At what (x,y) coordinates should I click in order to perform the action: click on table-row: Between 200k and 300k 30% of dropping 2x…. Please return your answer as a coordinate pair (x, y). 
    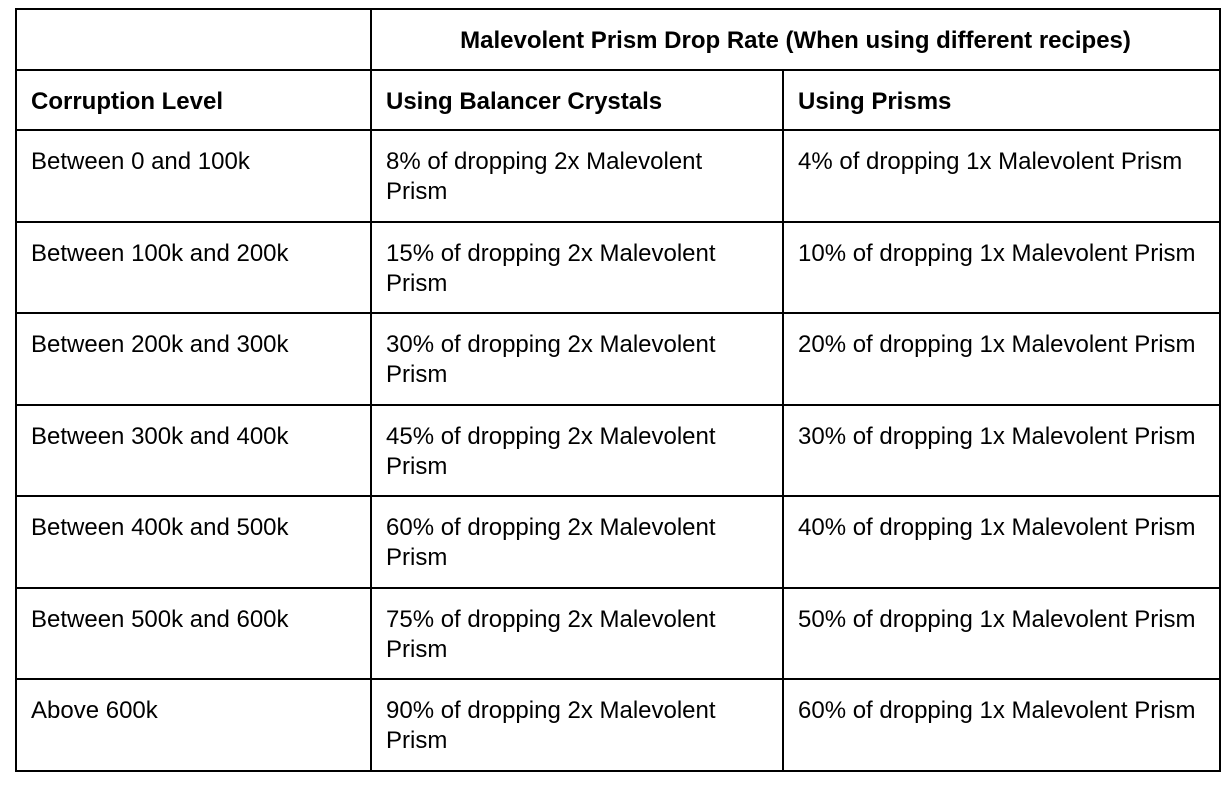
    Looking at the image, I should click on (618, 359).